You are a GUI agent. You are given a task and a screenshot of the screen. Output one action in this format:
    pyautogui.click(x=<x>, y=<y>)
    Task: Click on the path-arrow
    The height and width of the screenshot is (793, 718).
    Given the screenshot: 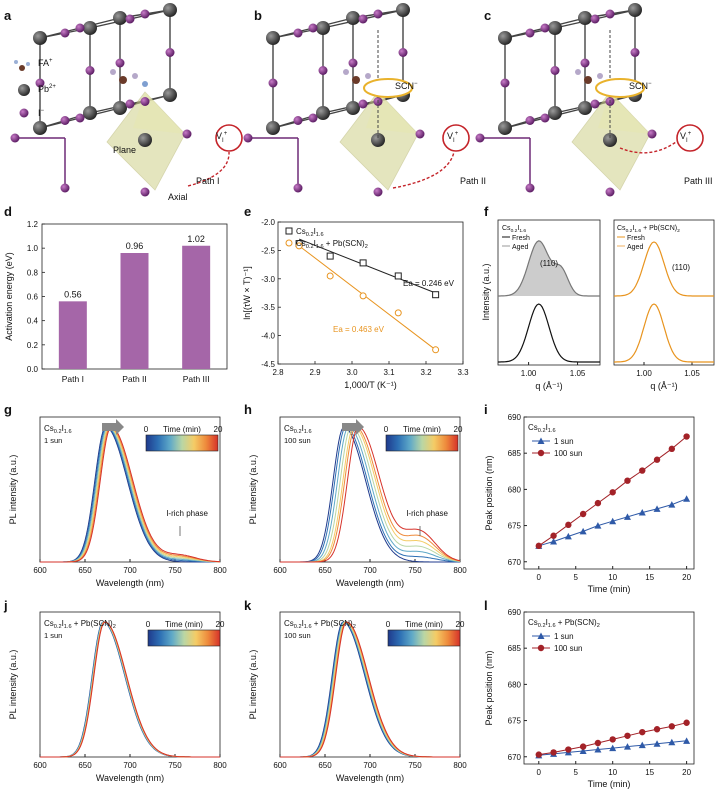 What is the action you would take?
    pyautogui.click(x=648, y=147)
    